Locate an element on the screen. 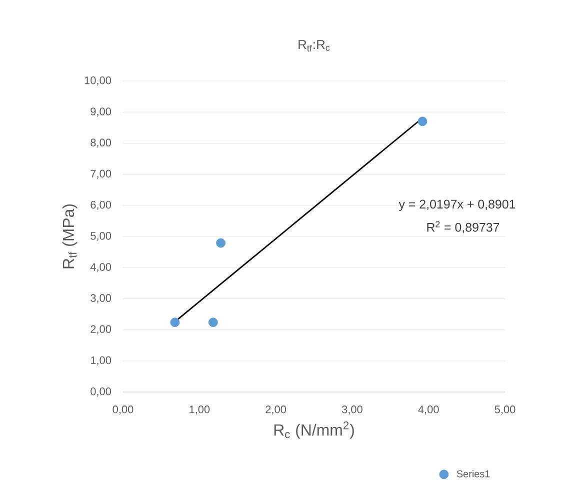 The image size is (570, 485). annotation: R$^{2}$ = 0,89737 is located at coordinates (463, 227).